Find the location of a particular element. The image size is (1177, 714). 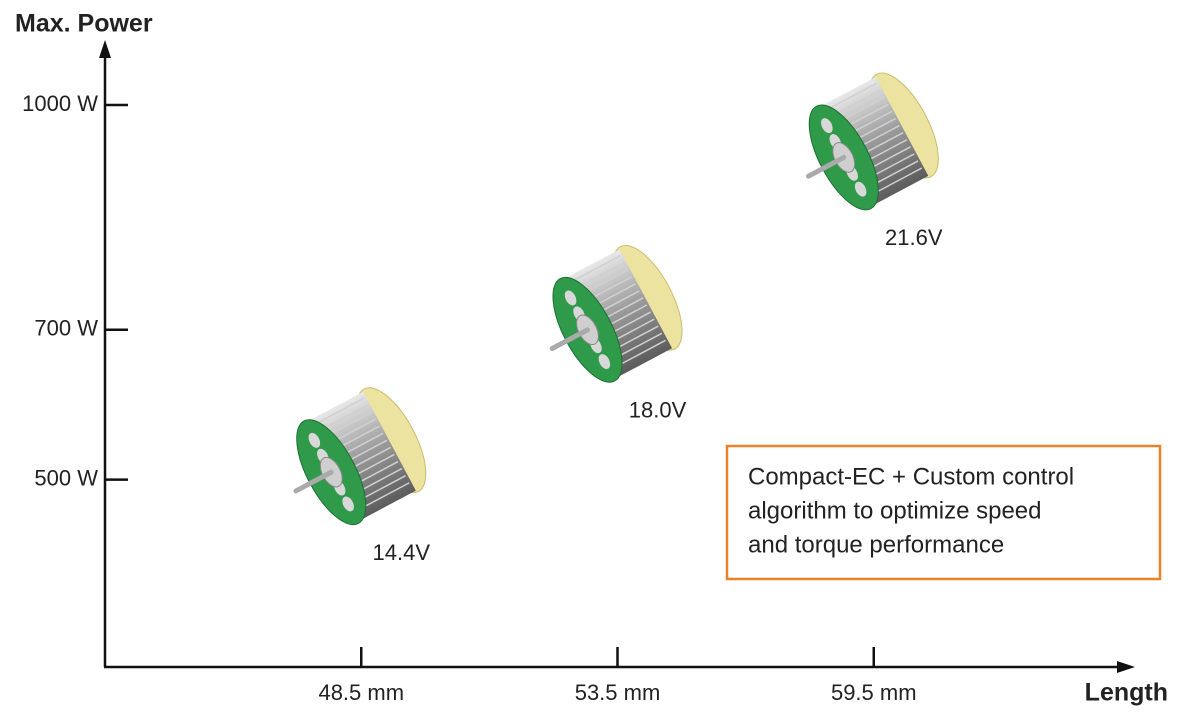

annotation-line: algorithm to optimize speed is located at coordinates (894, 510).